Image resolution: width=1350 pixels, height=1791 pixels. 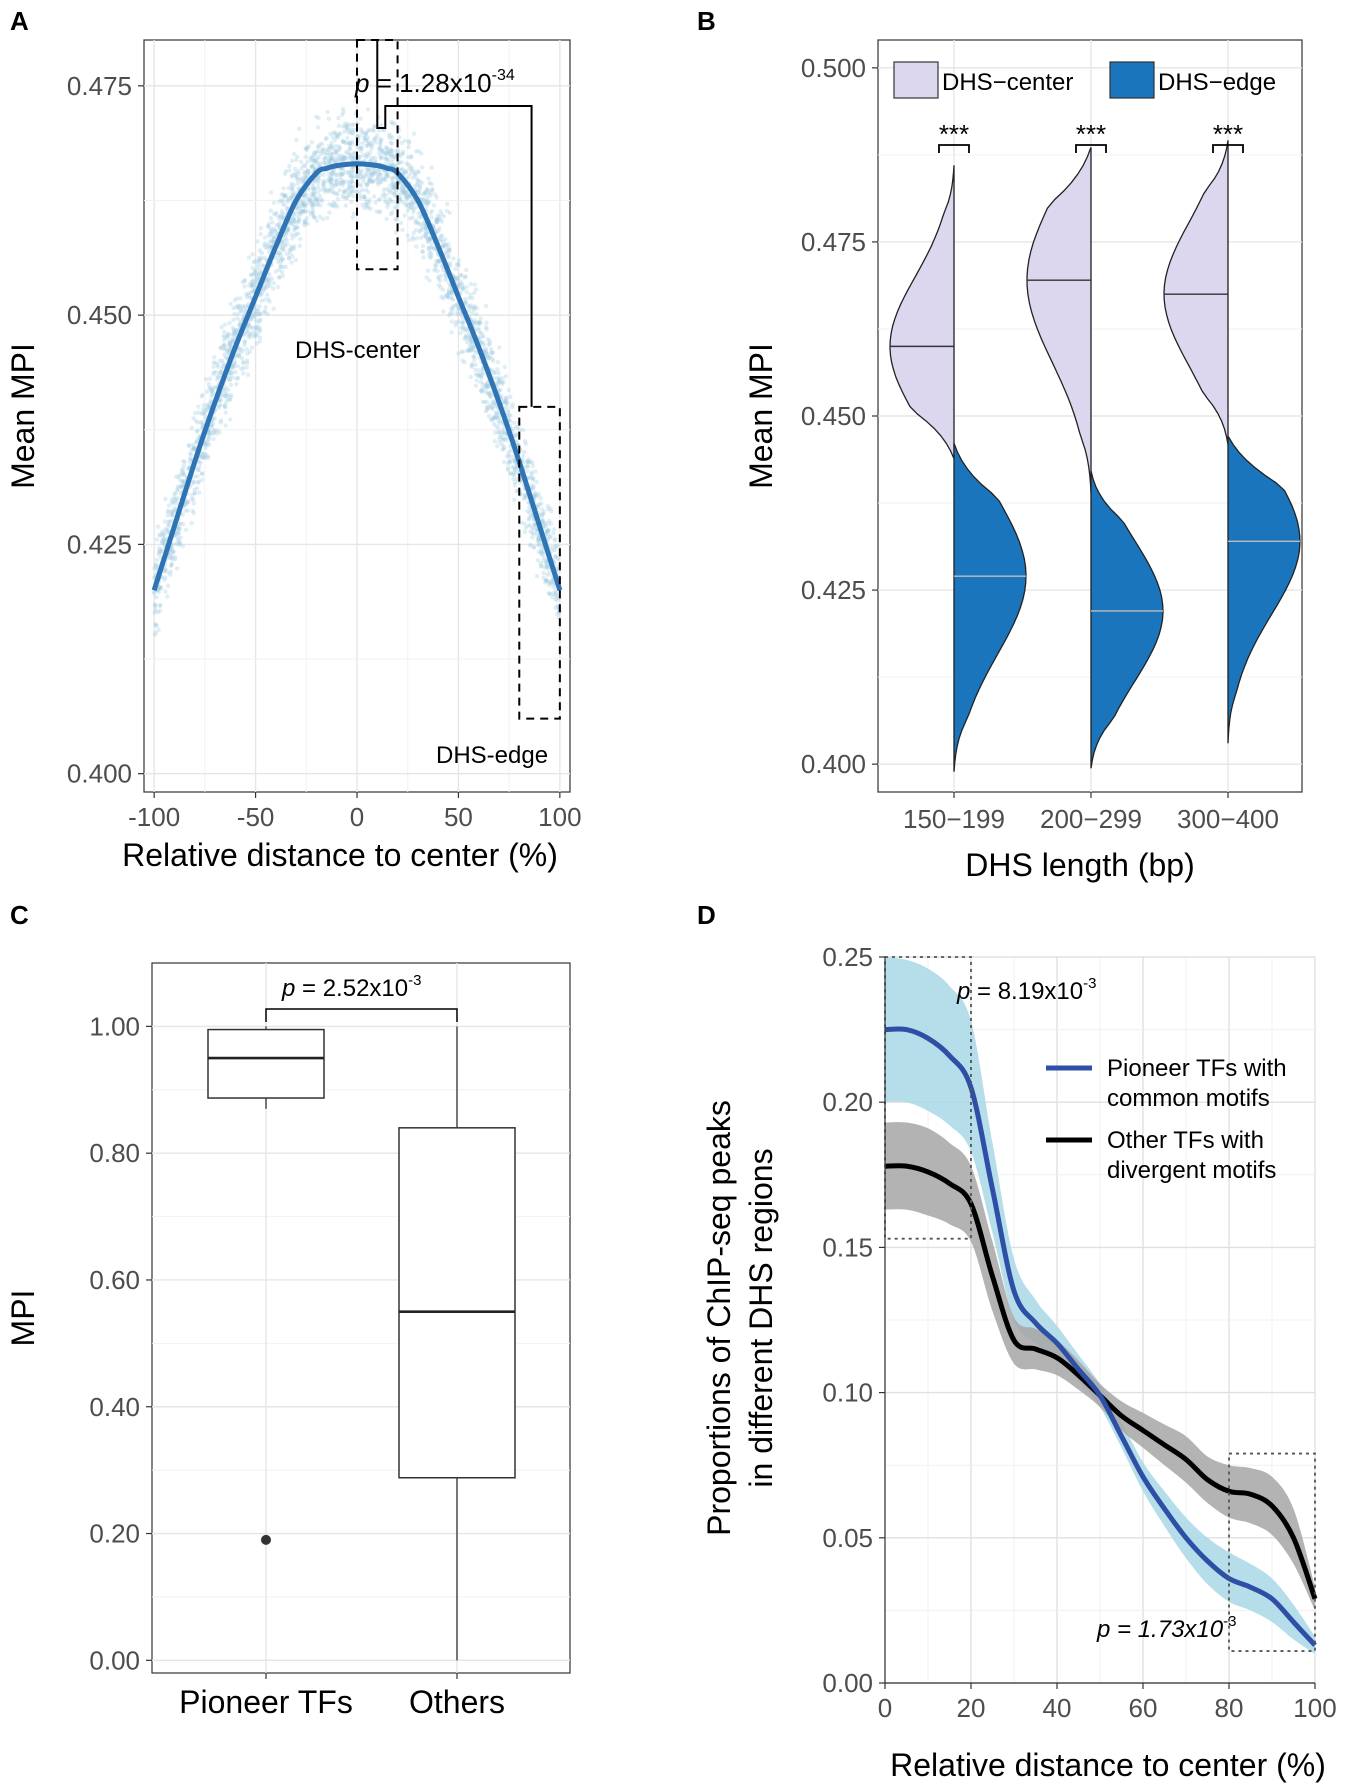 I want to click on panel-b-legend-edge: DHS−edge, so click(x=1217, y=82).